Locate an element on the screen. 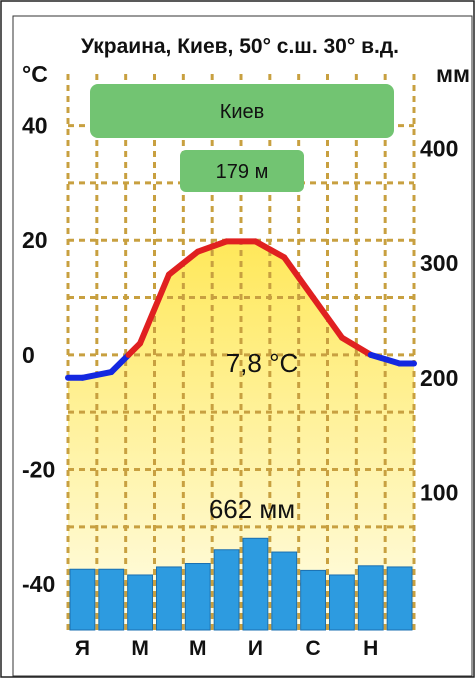 The height and width of the screenshot is (678, 475). temperature-tick-label: 40 is located at coordinates (35, 126).